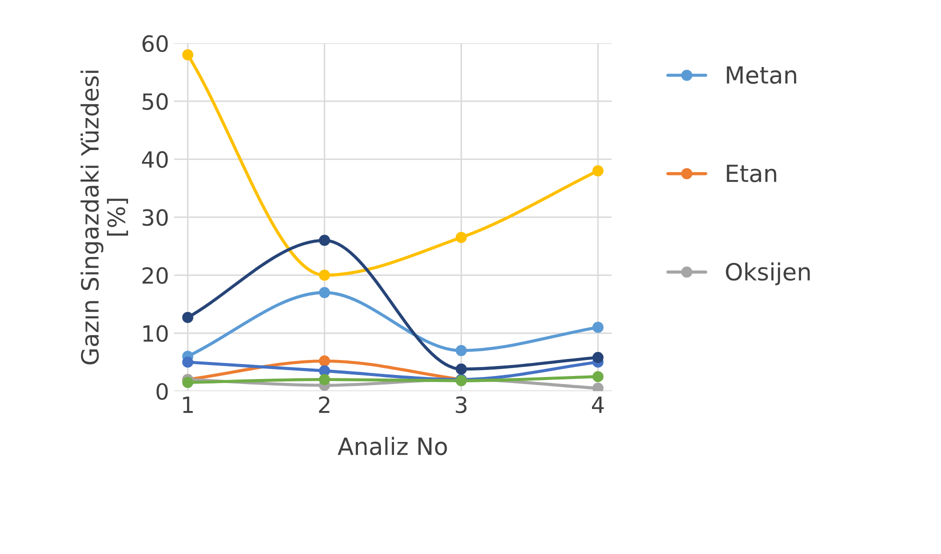 This screenshot has height=554, width=941. Describe the element at coordinates (155, 275) in the screenshot. I see `y-tick-label: 20` at that location.